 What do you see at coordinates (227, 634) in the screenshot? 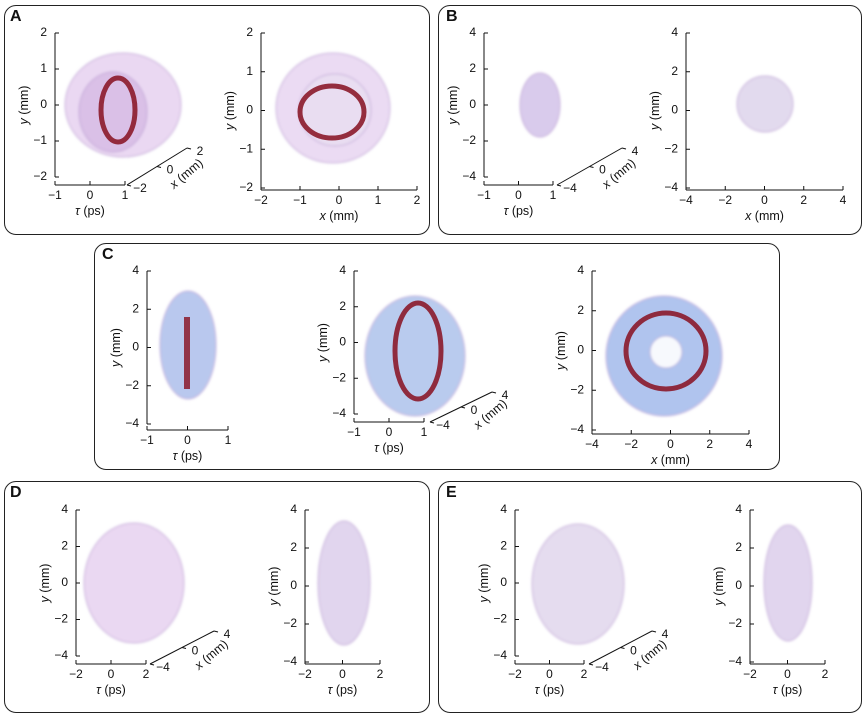
I see `d-3d-depth-tick-label: 4` at bounding box center [227, 634].